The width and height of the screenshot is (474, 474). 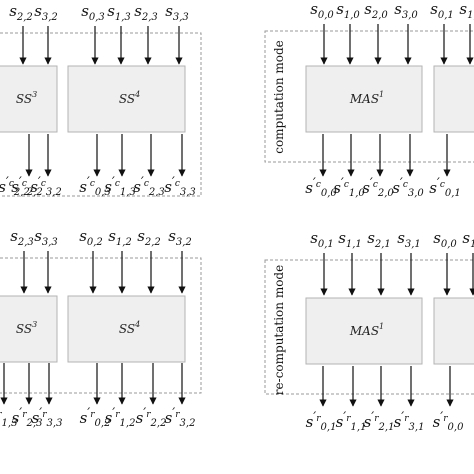 I want to click on output-label: s′r2,3, so click(x=27, y=417).